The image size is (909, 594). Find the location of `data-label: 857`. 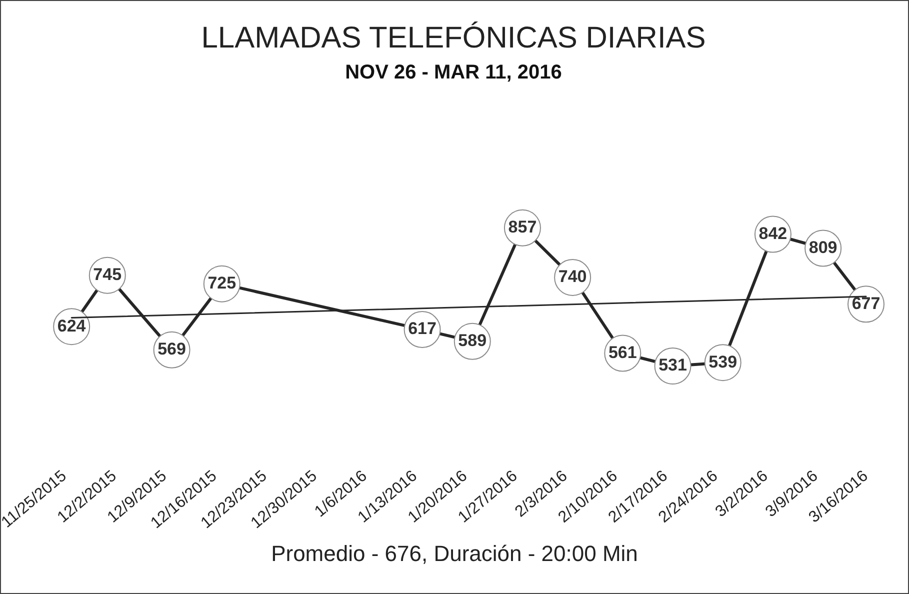

data-label: 857 is located at coordinates (522, 227).